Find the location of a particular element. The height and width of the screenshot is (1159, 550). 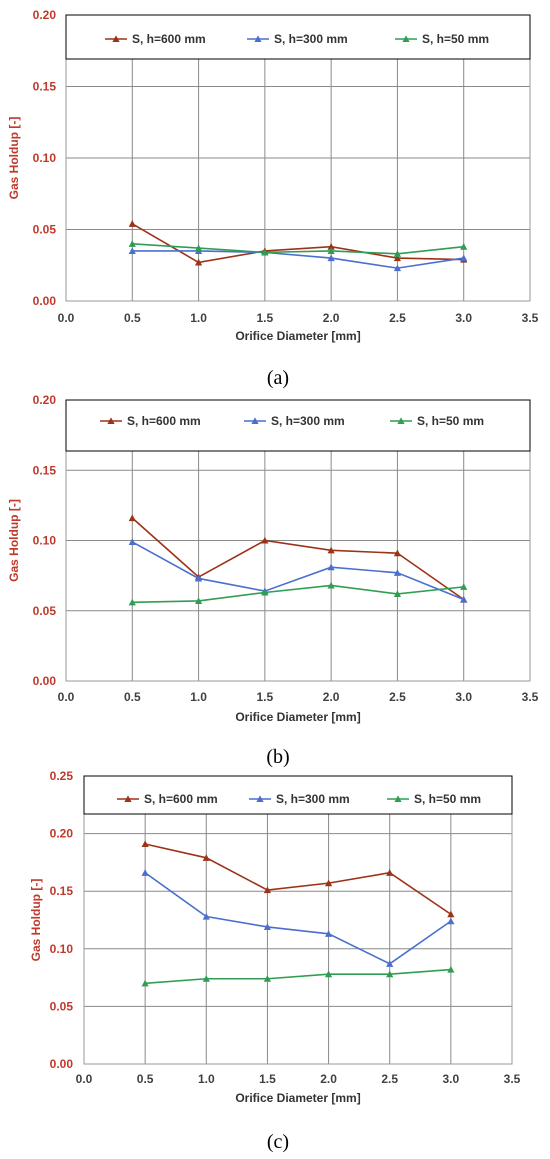

figure-caption: (c) is located at coordinates (278, 1142).